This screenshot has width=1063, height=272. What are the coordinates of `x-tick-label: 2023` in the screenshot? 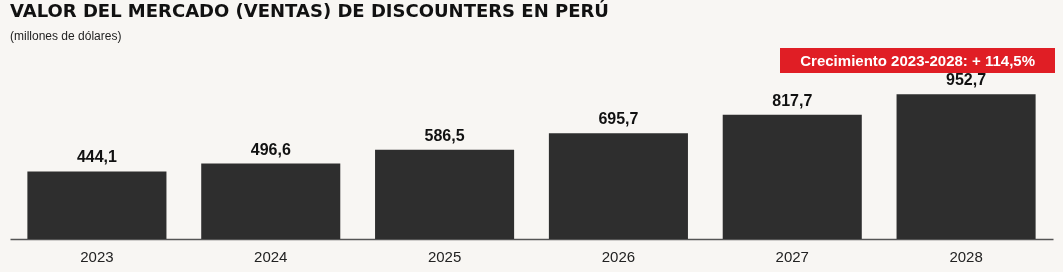 It's located at (97, 256).